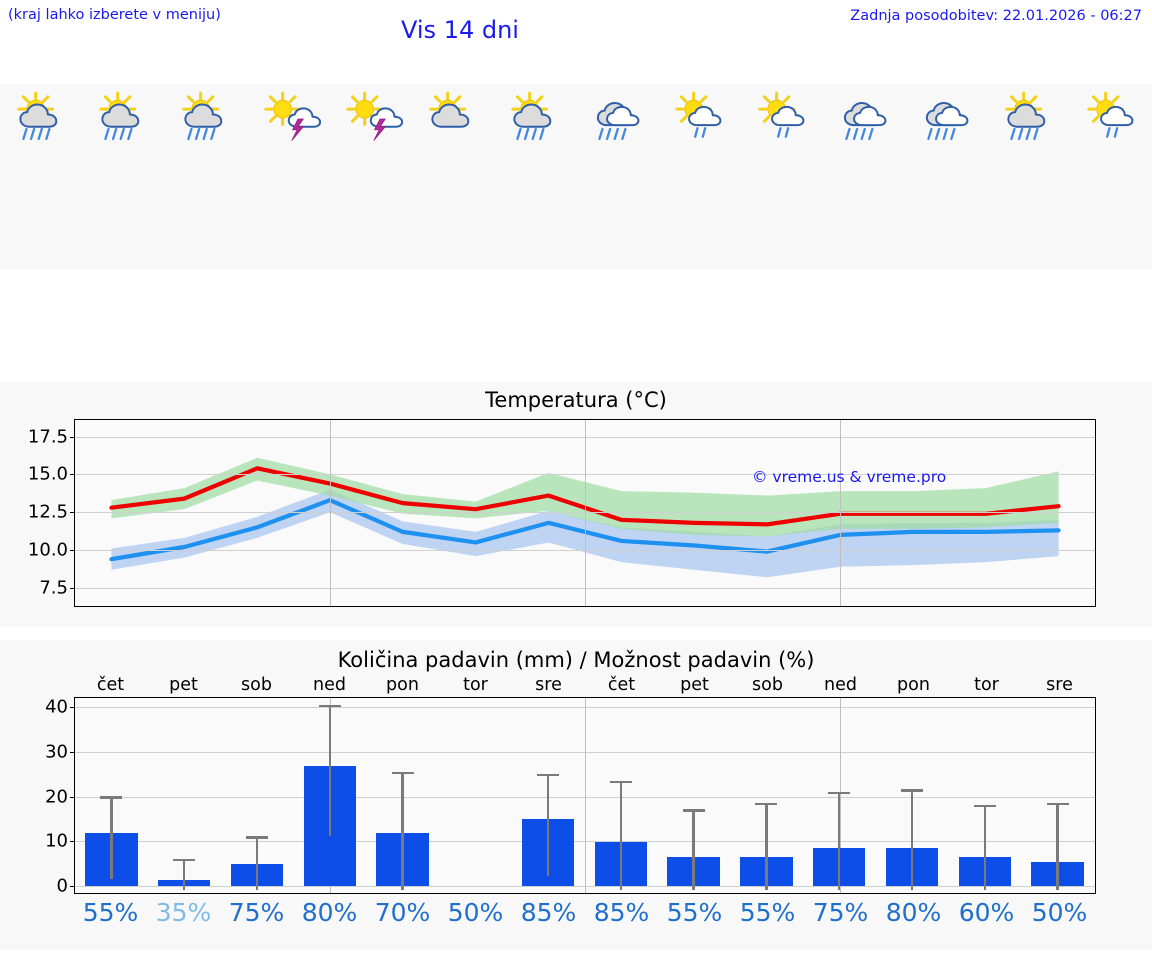 The height and width of the screenshot is (975, 1152). I want to click on precipitation-probability-label: 70%, so click(402, 912).